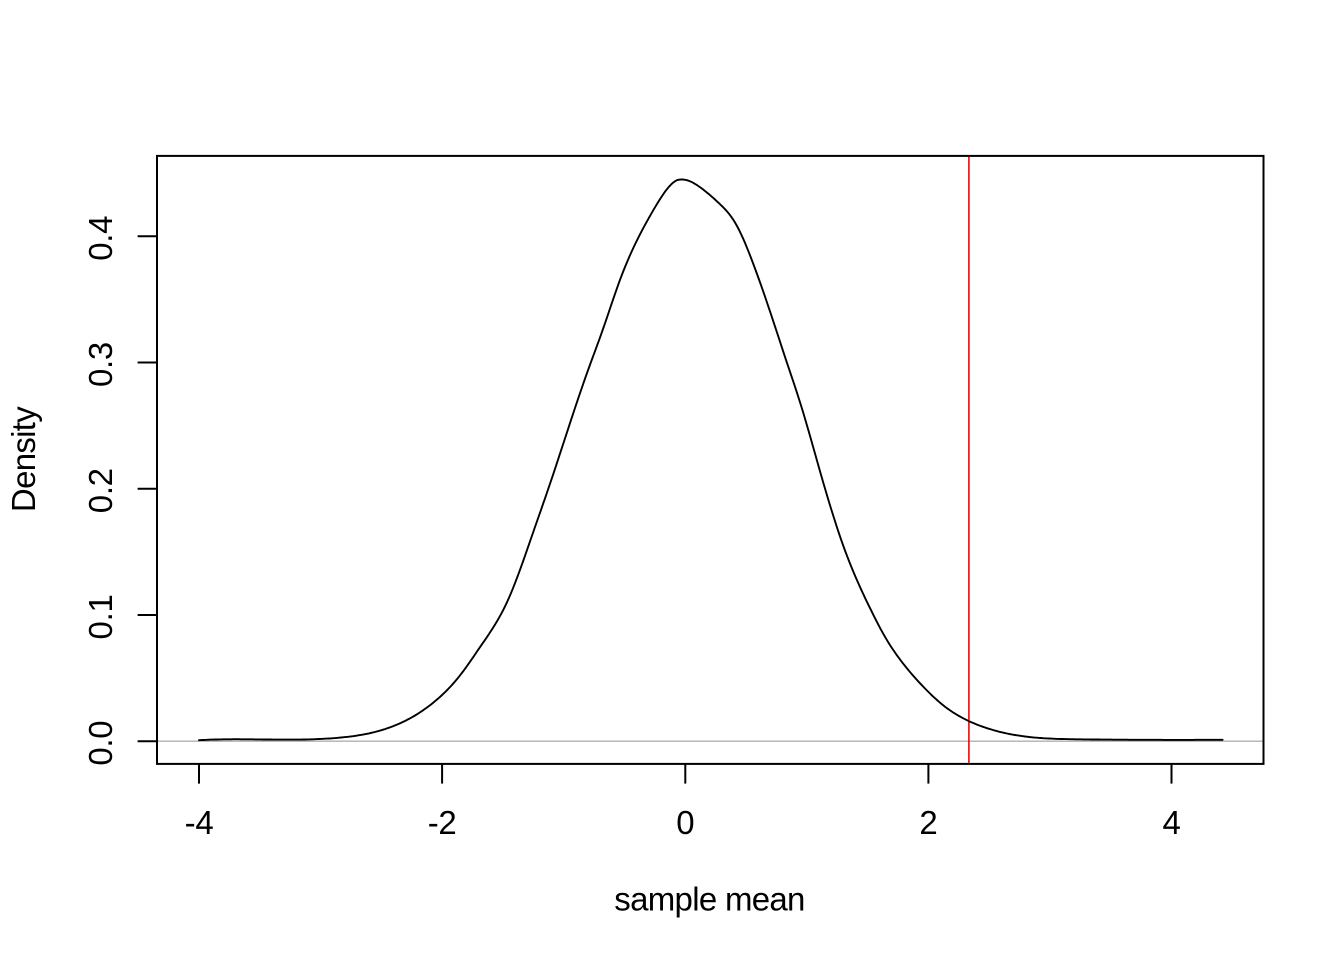  I want to click on svg-text: 0.4, so click(100, 238).